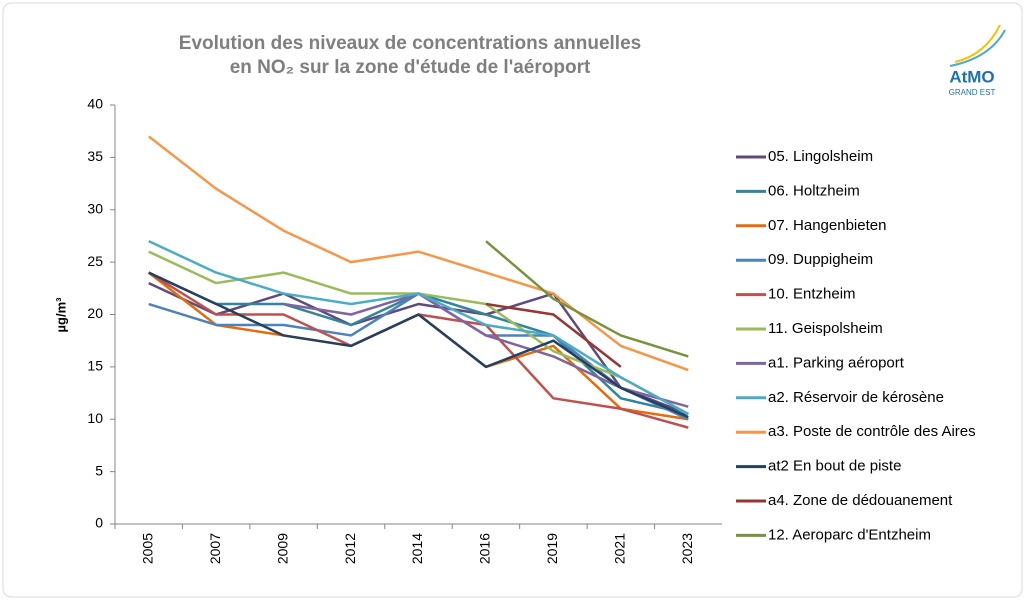 Image resolution: width=1025 pixels, height=600 pixels. What do you see at coordinates (814, 190) in the screenshot?
I see `legend-label: 06. Holtzheim` at bounding box center [814, 190].